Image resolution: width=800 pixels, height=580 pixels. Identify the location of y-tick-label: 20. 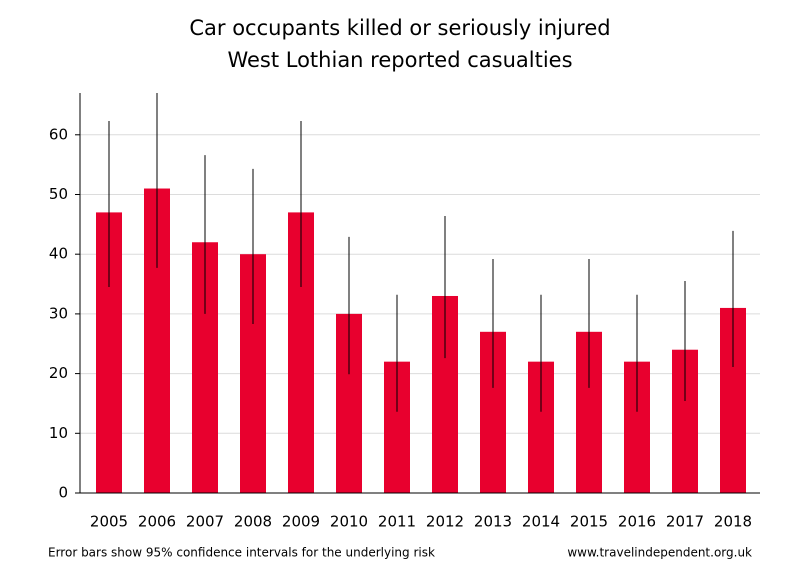
(58, 373).